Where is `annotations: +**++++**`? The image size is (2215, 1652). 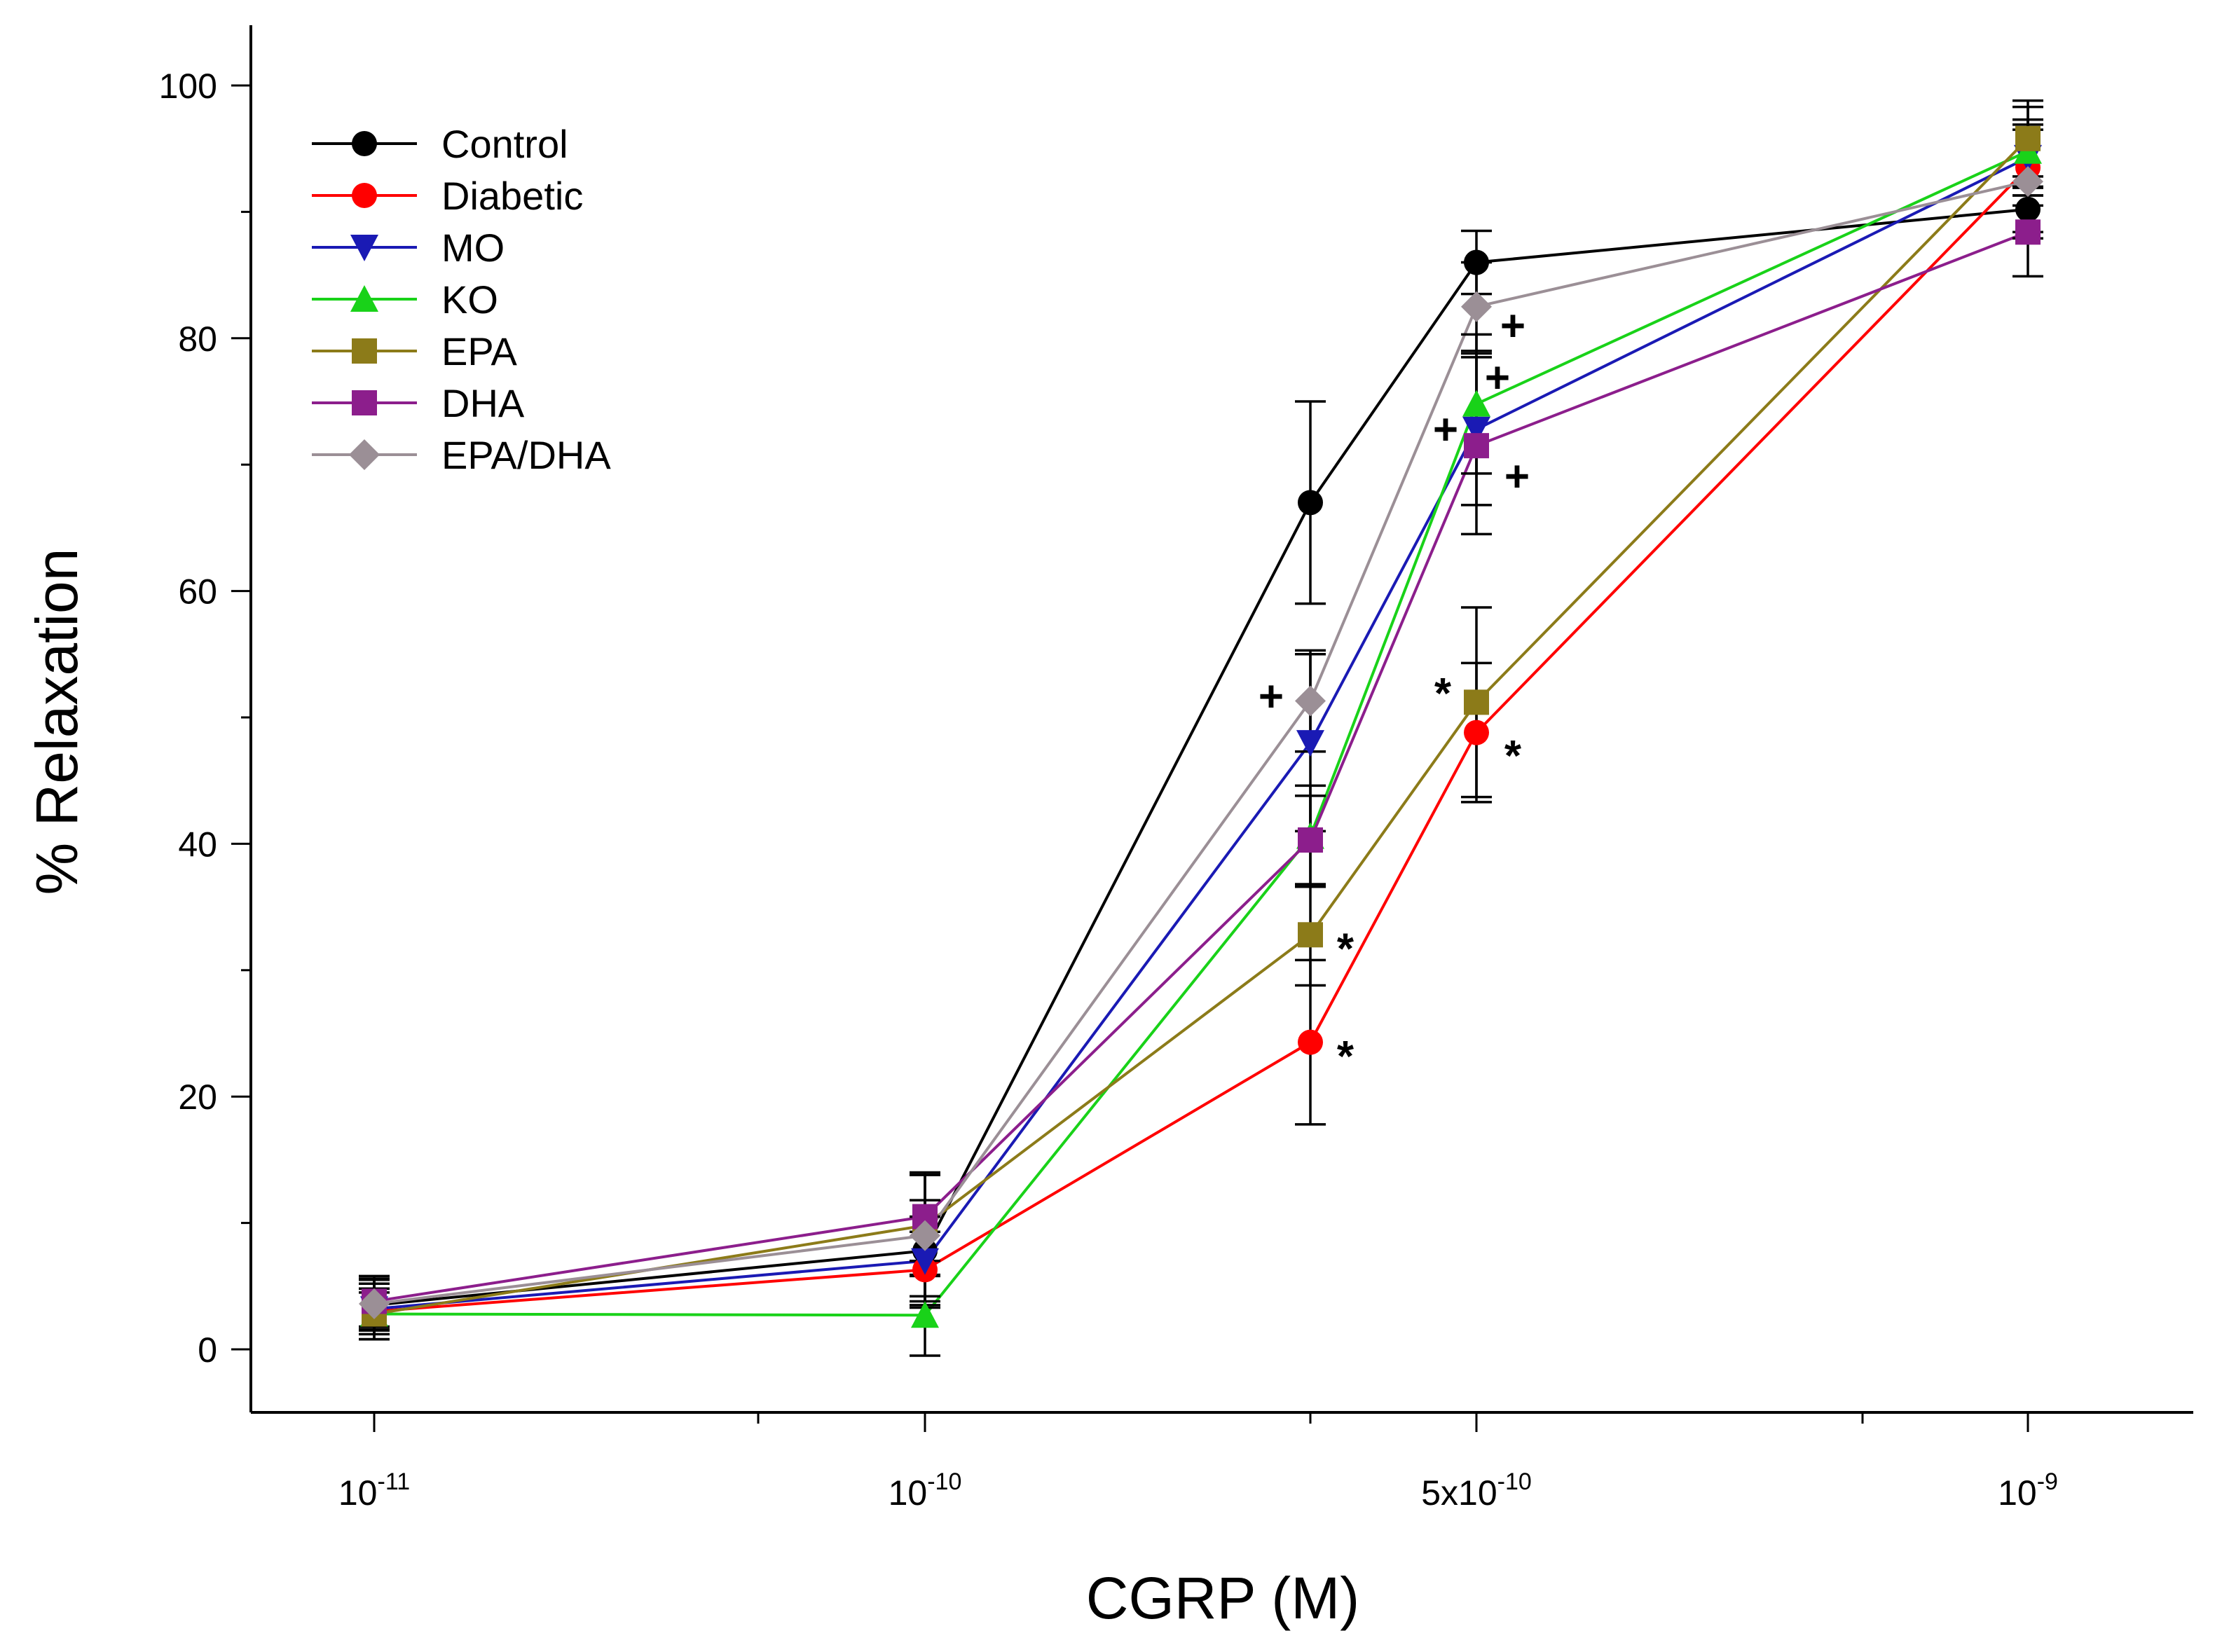 annotations: +**++++** is located at coordinates (1394, 691).